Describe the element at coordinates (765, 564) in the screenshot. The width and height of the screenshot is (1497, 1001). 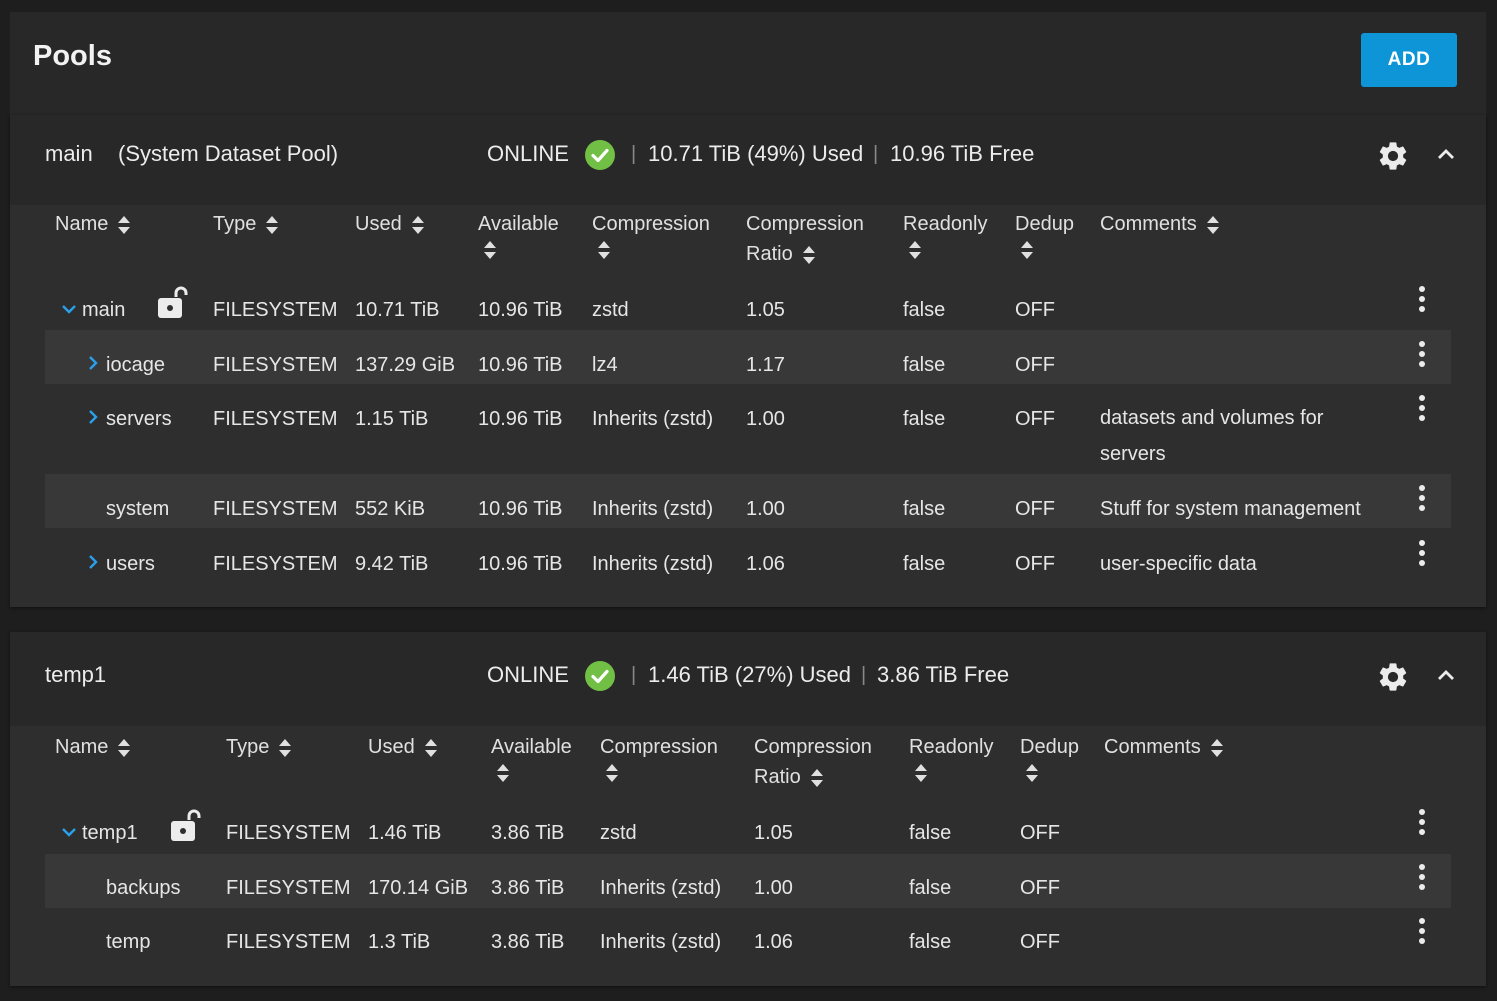
I see `dataset-ratio: 1.06` at that location.